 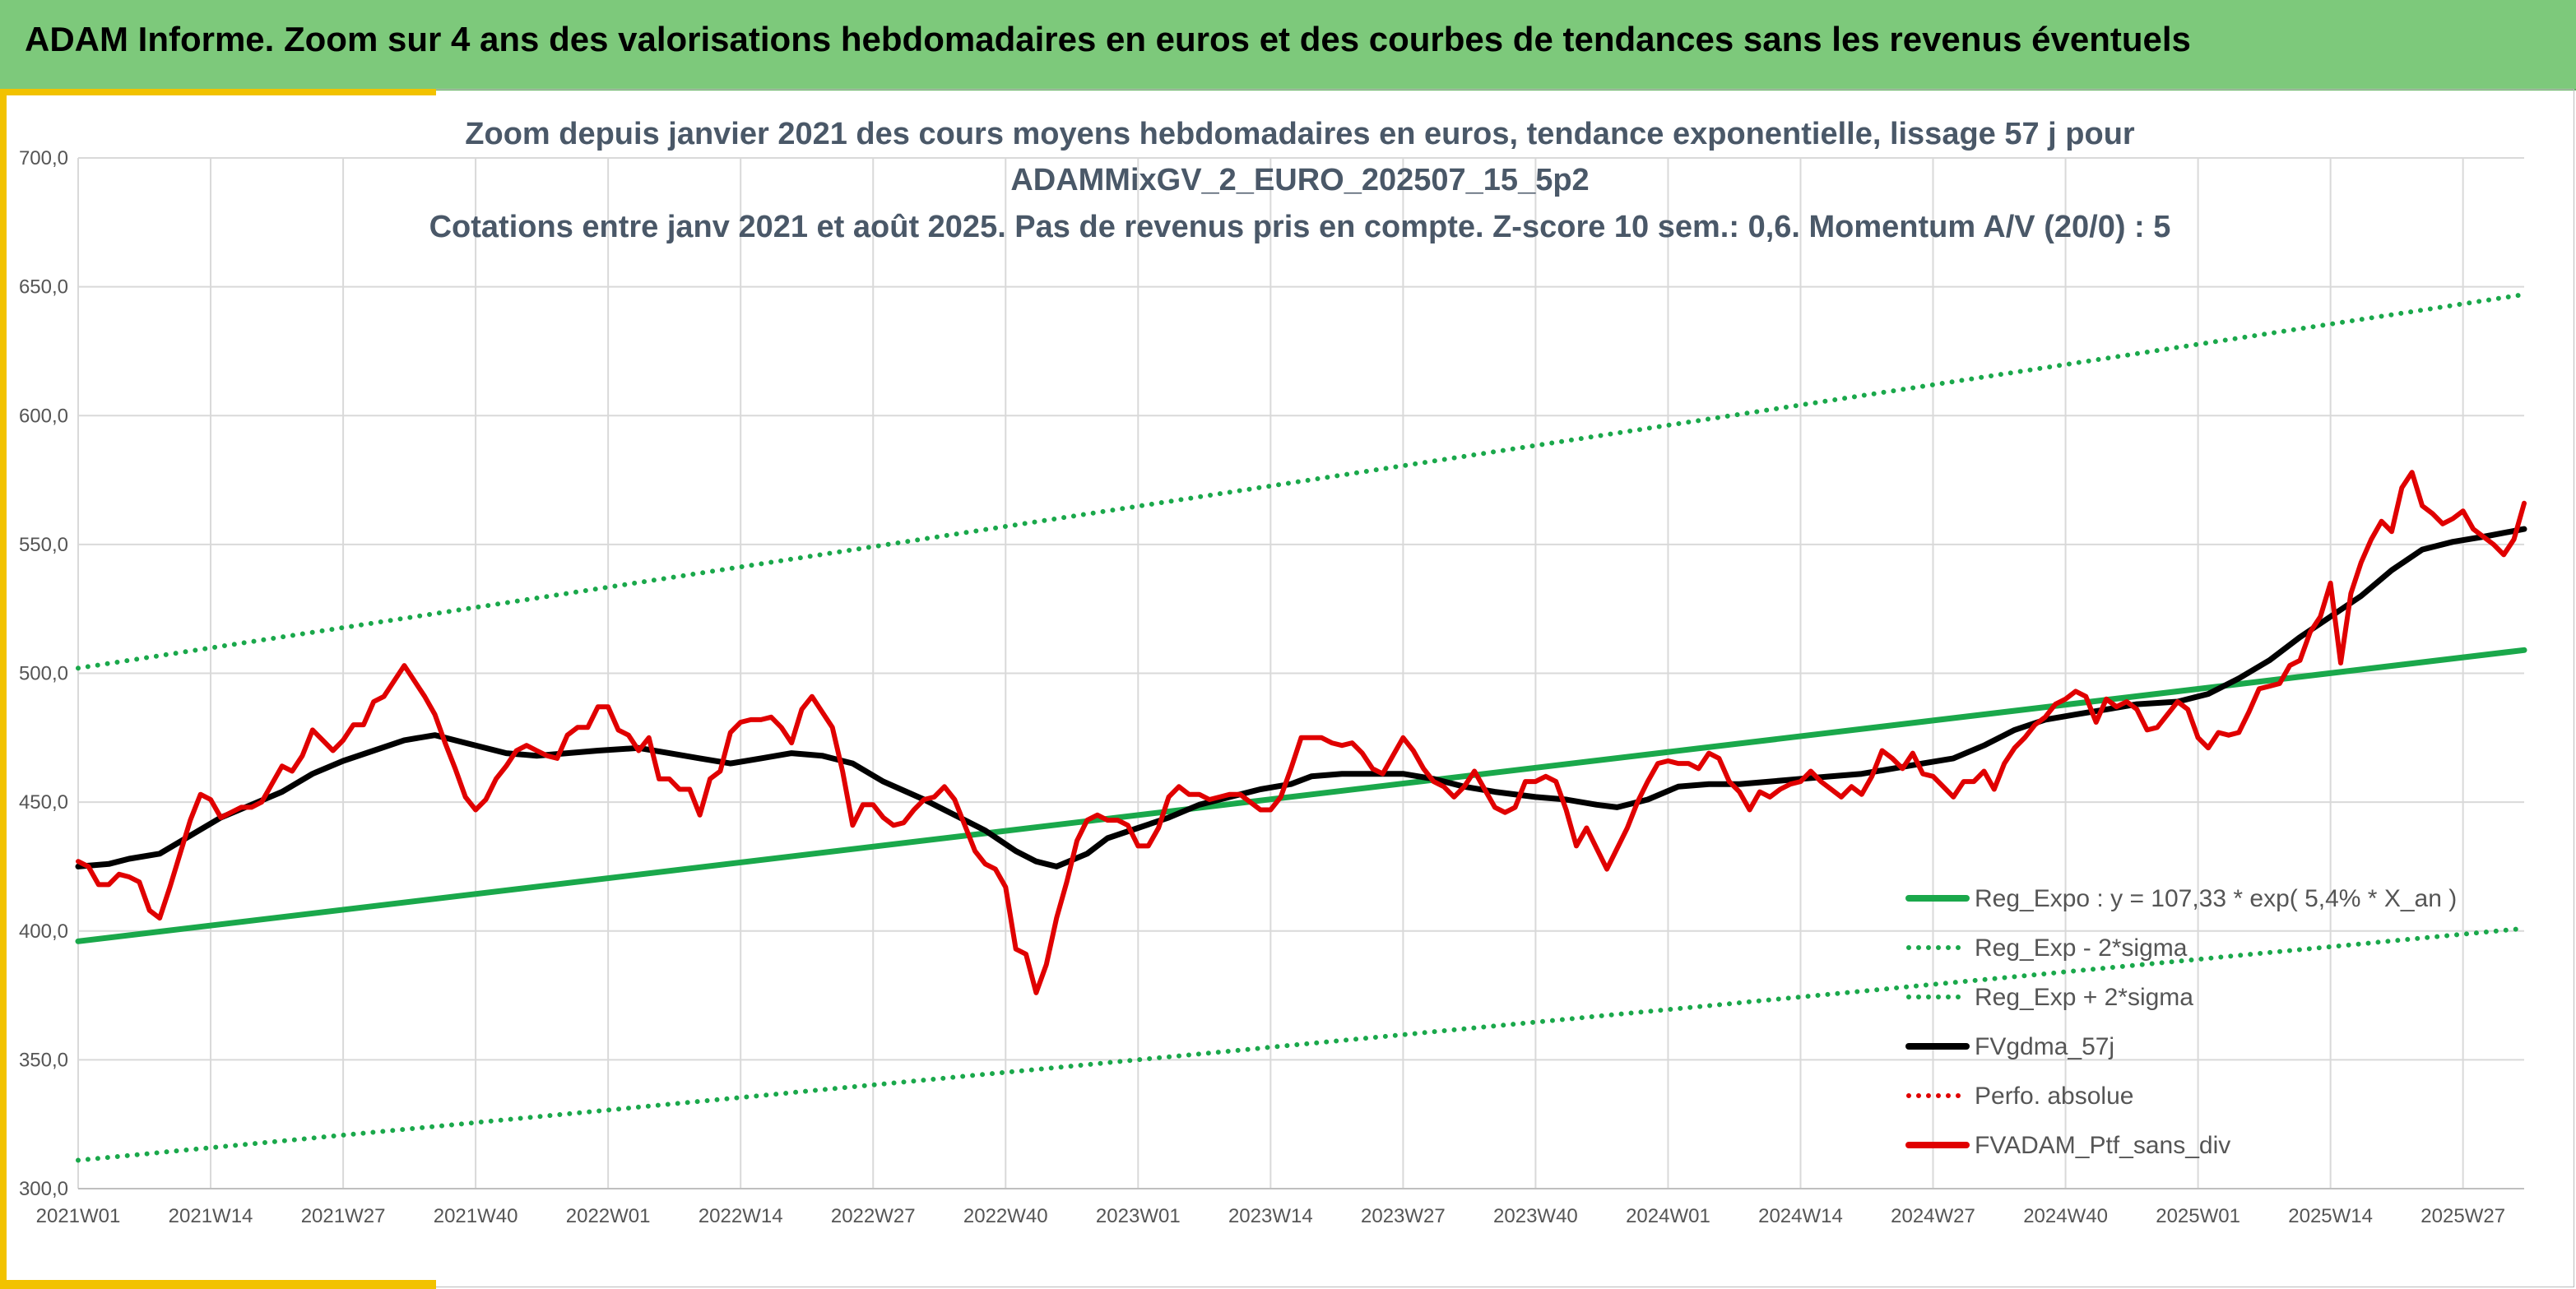 I want to click on legend-label: FVADAM_Ptf_sans_div, so click(x=2102, y=1145).